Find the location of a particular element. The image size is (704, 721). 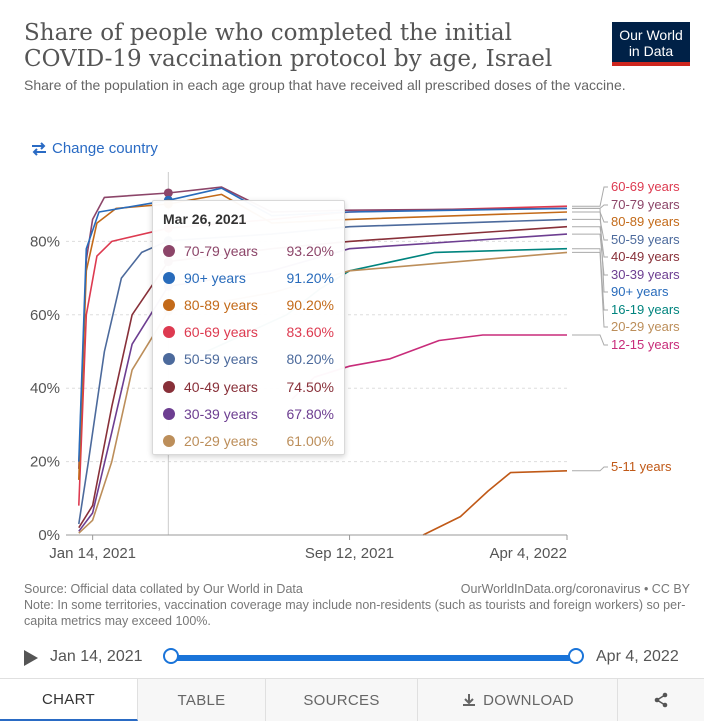

end-label: 20-29 years is located at coordinates (645, 326).